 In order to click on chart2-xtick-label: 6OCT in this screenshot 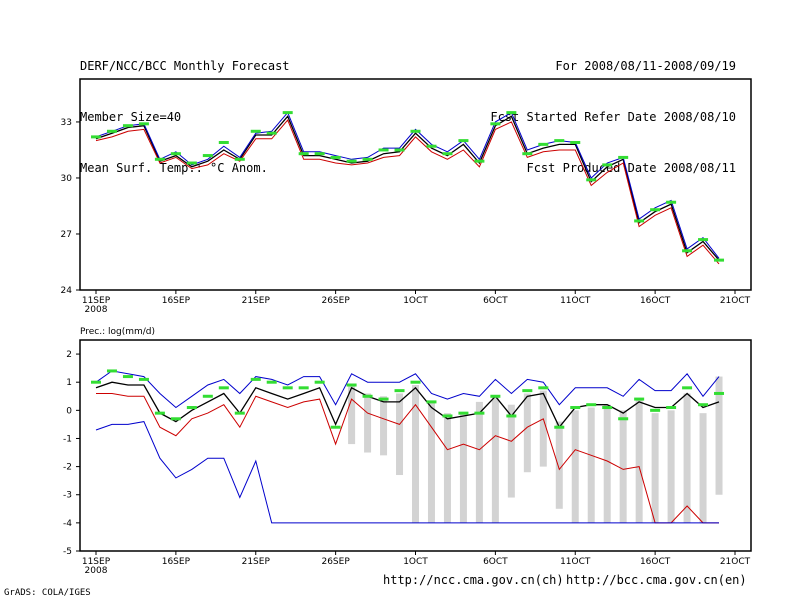, I will do `click(495, 562)`.